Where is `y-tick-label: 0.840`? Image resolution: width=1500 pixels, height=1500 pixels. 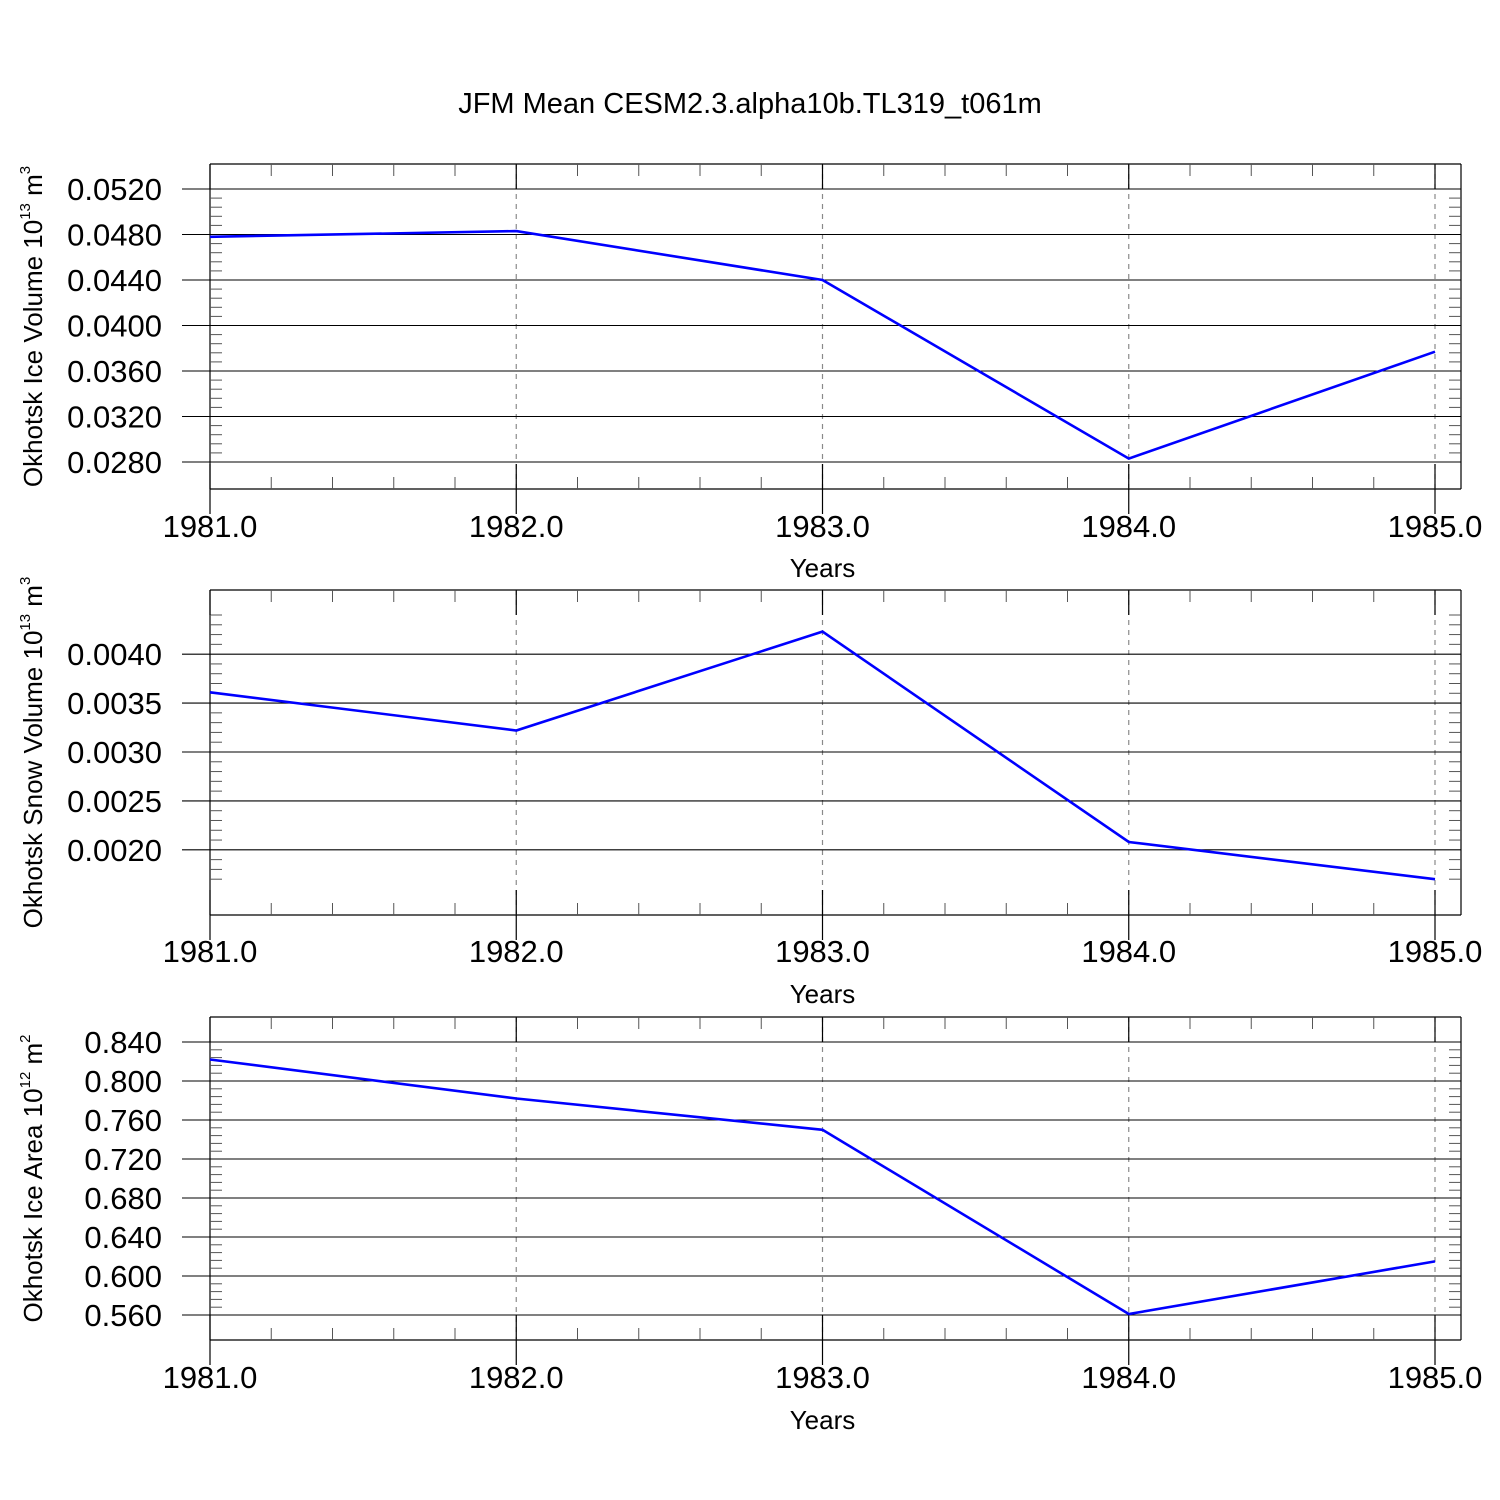 y-tick-label: 0.840 is located at coordinates (123, 1042).